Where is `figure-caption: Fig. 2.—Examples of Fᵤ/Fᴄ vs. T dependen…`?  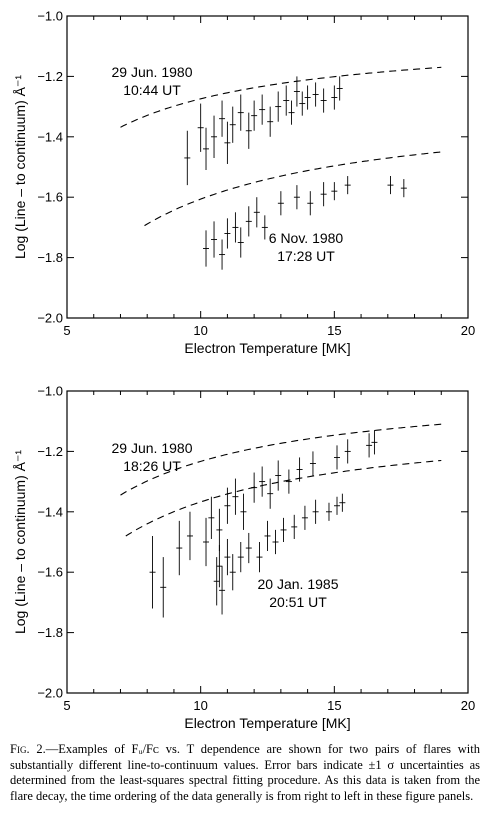
figure-caption: Fig. 2.—Examples of Fᵤ/Fᴄ vs. T dependen… is located at coordinates (245, 773).